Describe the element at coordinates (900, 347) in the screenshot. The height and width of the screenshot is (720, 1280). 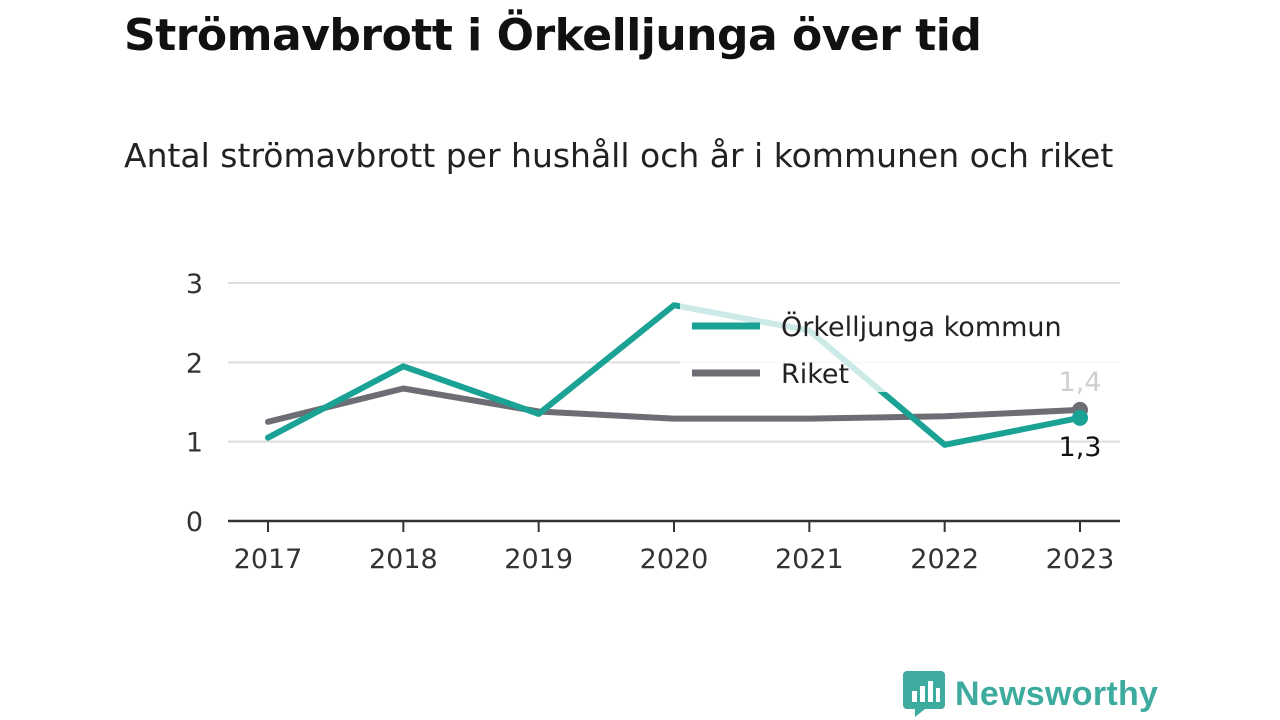
I see `legend-backdrop` at that location.